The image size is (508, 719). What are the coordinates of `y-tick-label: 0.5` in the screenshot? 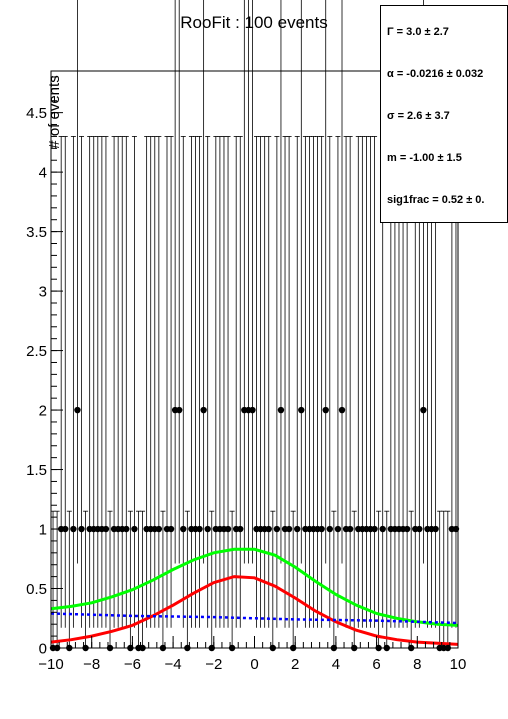 It's located at (36, 589).